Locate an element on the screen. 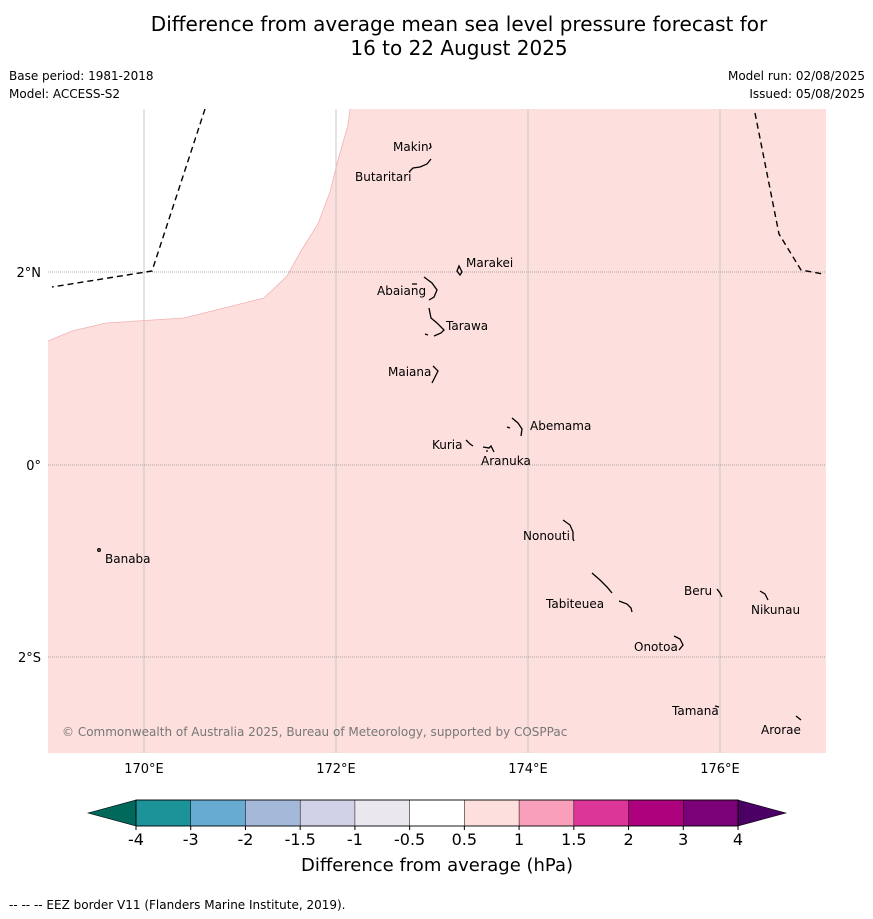  colorbar-tick-label: 3 is located at coordinates (683, 839).